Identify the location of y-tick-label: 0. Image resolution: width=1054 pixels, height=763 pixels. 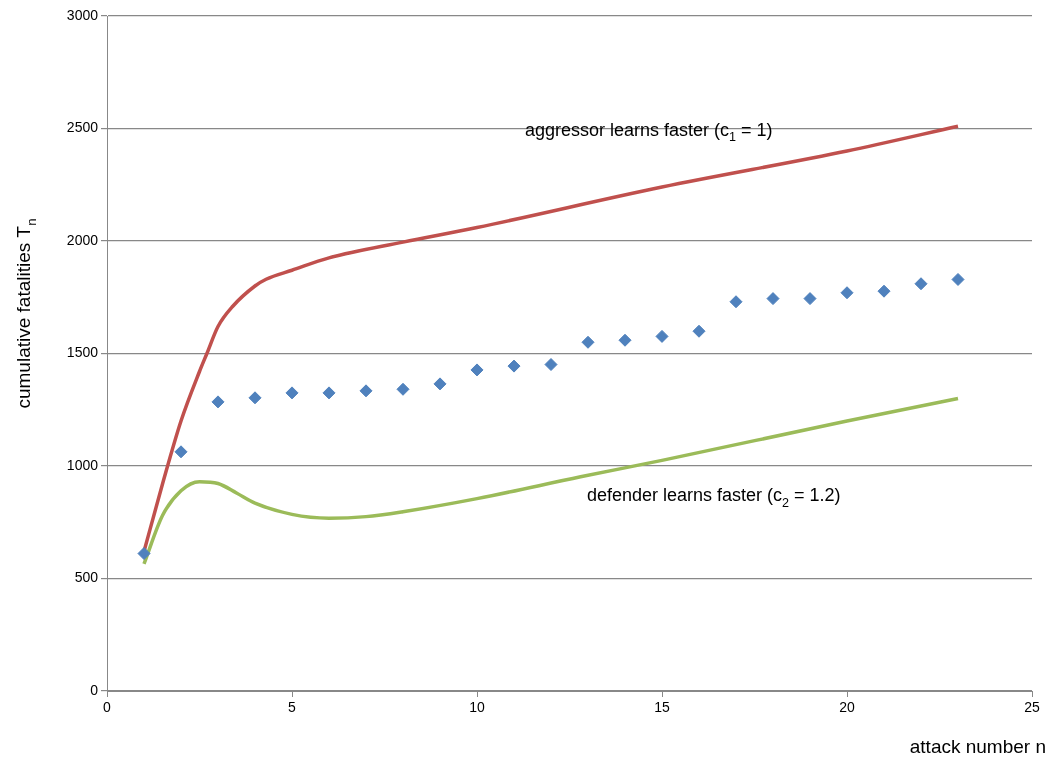
(94, 689).